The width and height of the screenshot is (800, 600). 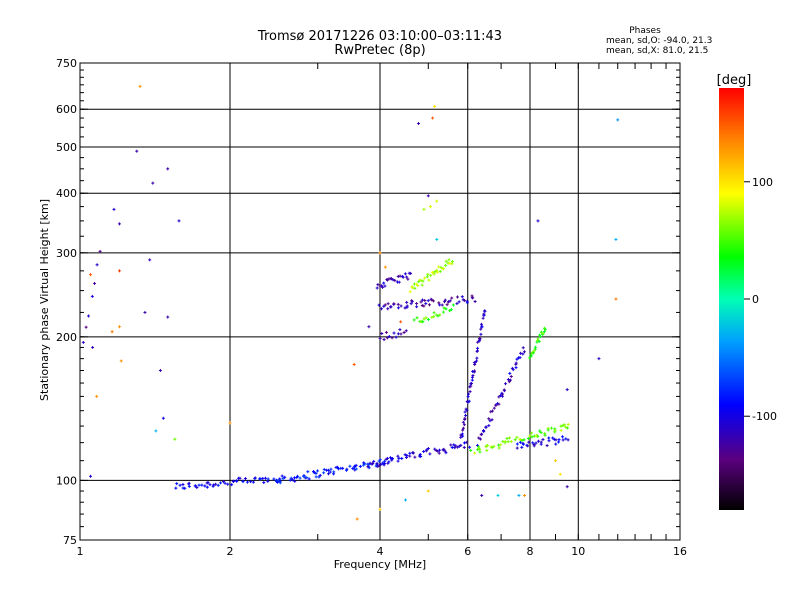 I want to click on y-tick-label: 600, so click(x=66, y=109).